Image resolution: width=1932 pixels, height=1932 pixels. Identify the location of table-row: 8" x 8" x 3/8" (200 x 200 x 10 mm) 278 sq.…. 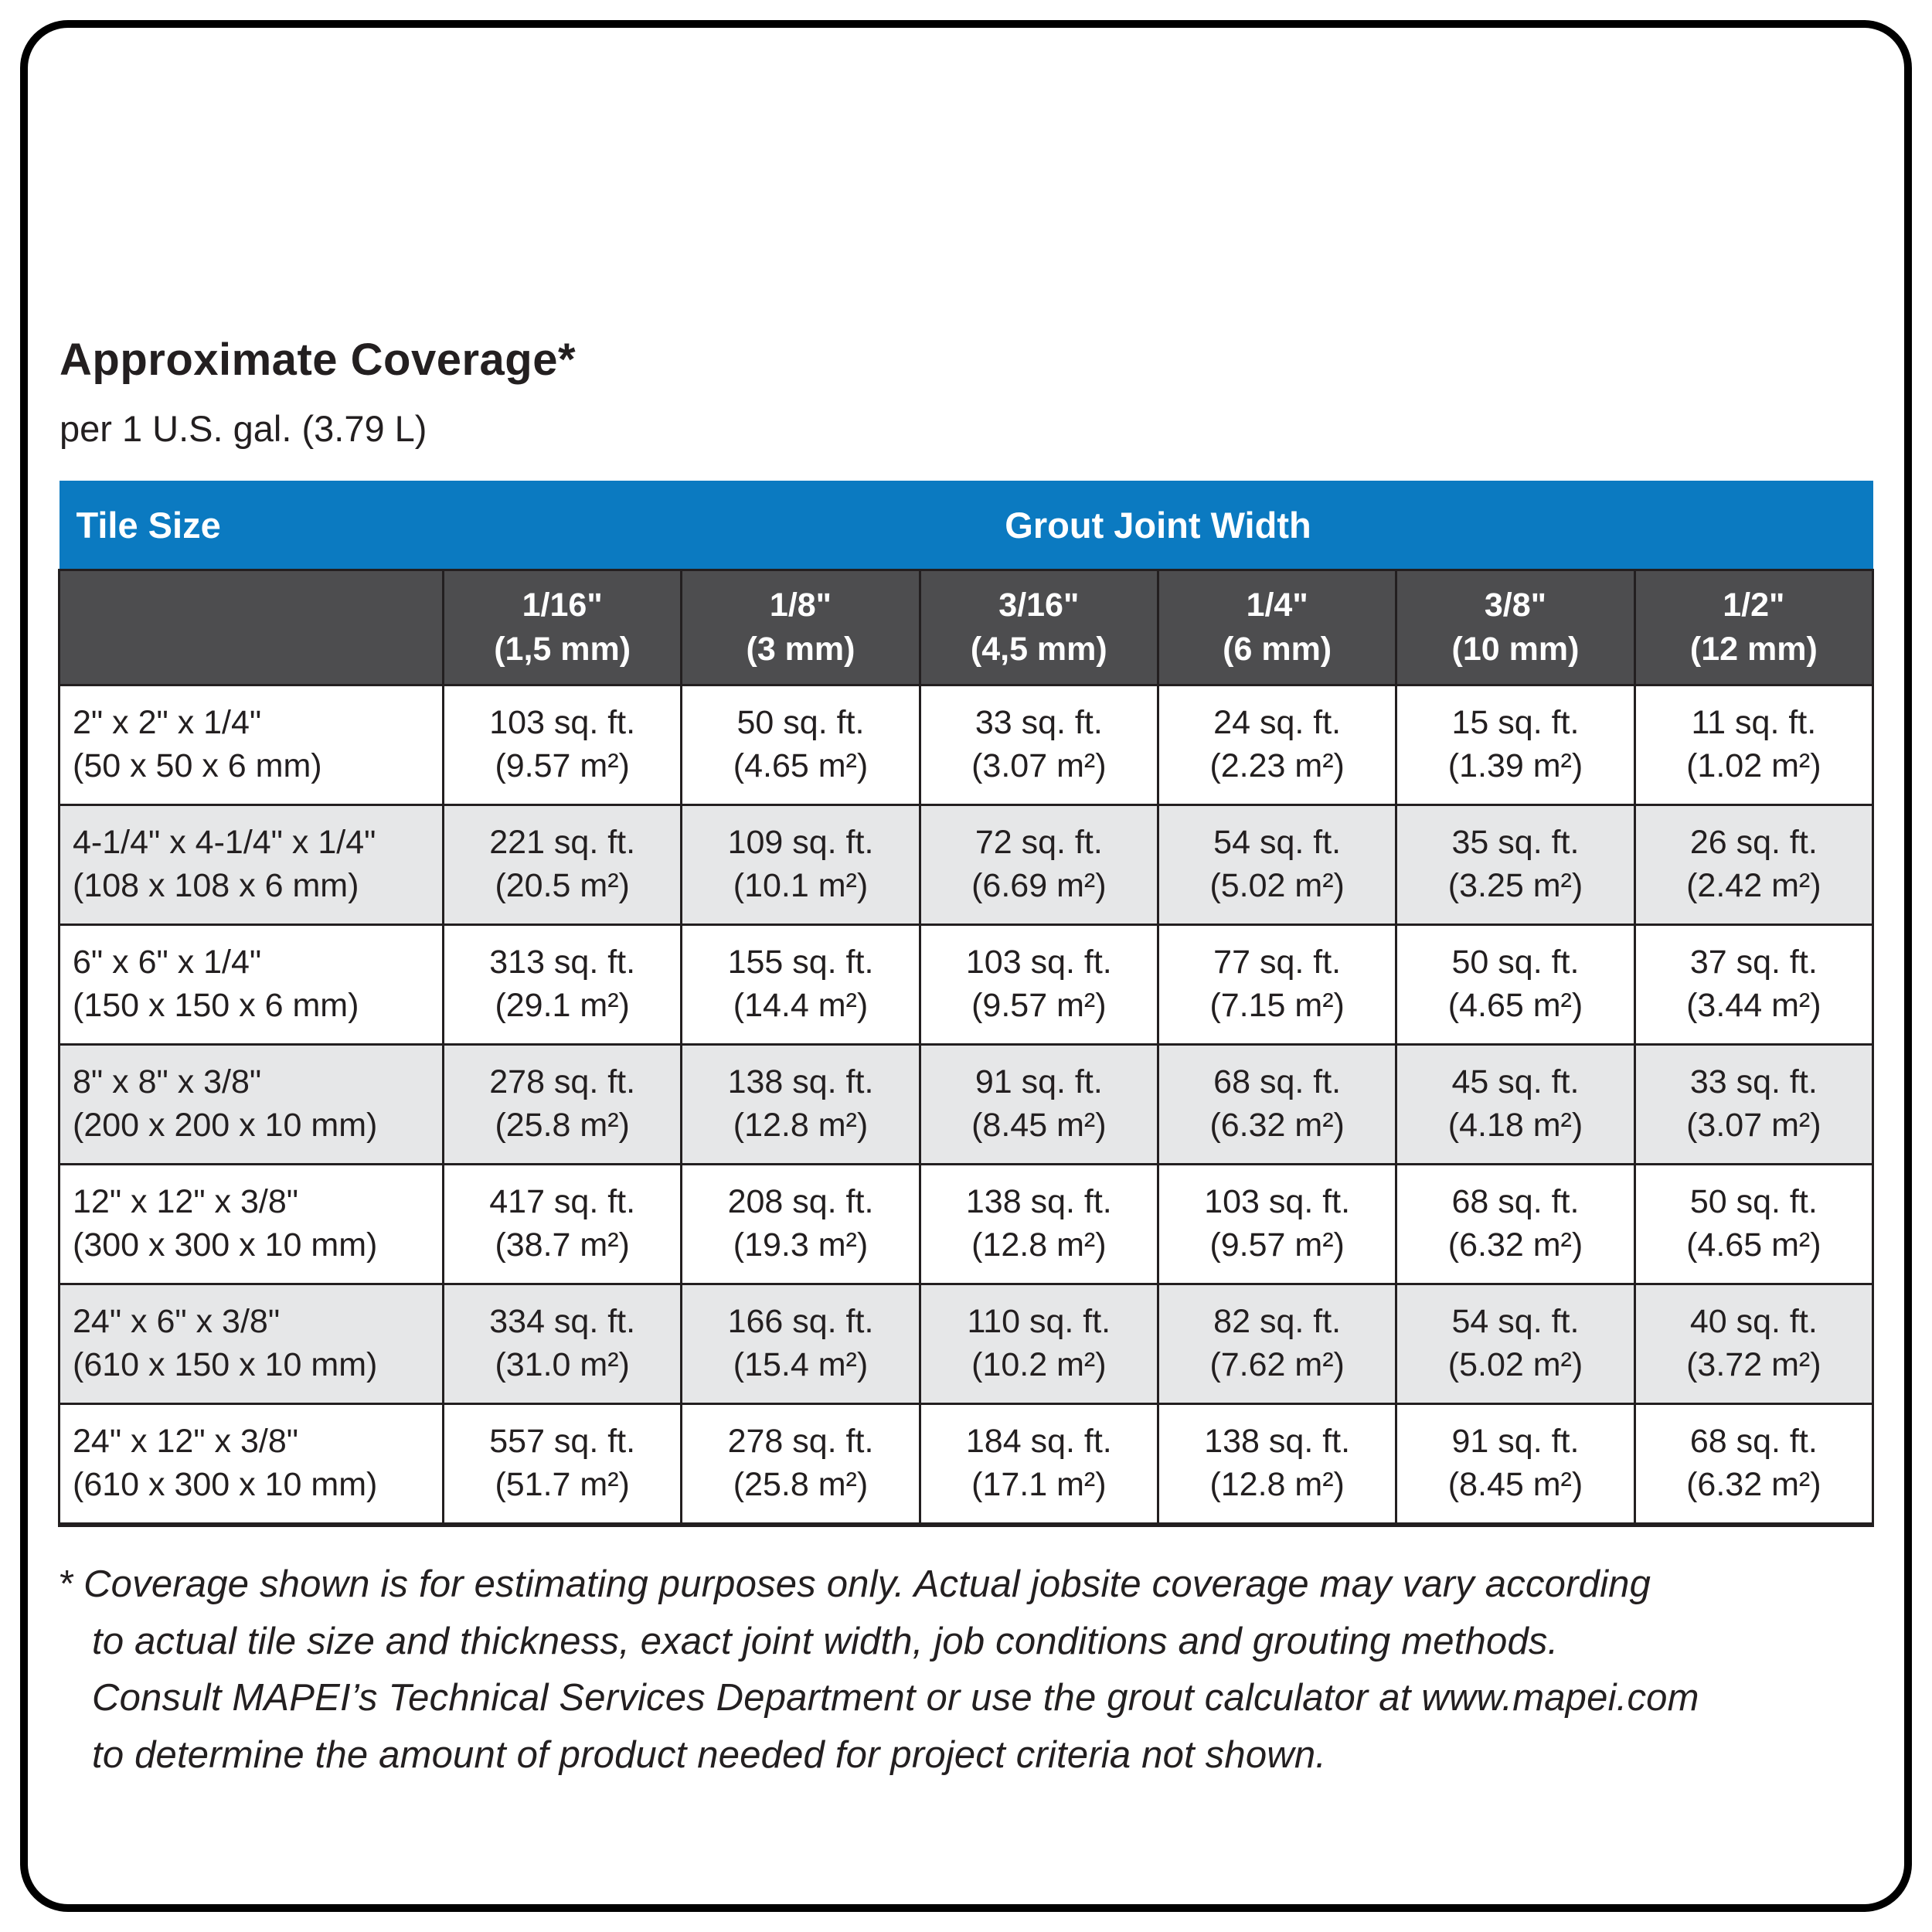
(967, 1104).